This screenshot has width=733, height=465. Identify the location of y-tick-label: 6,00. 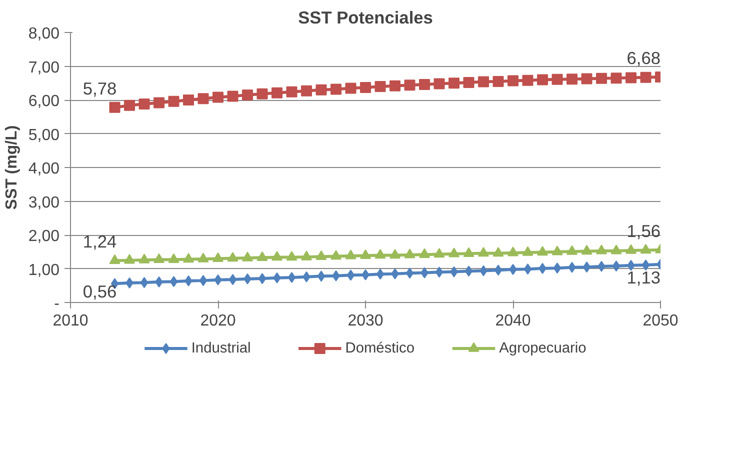
(44, 101).